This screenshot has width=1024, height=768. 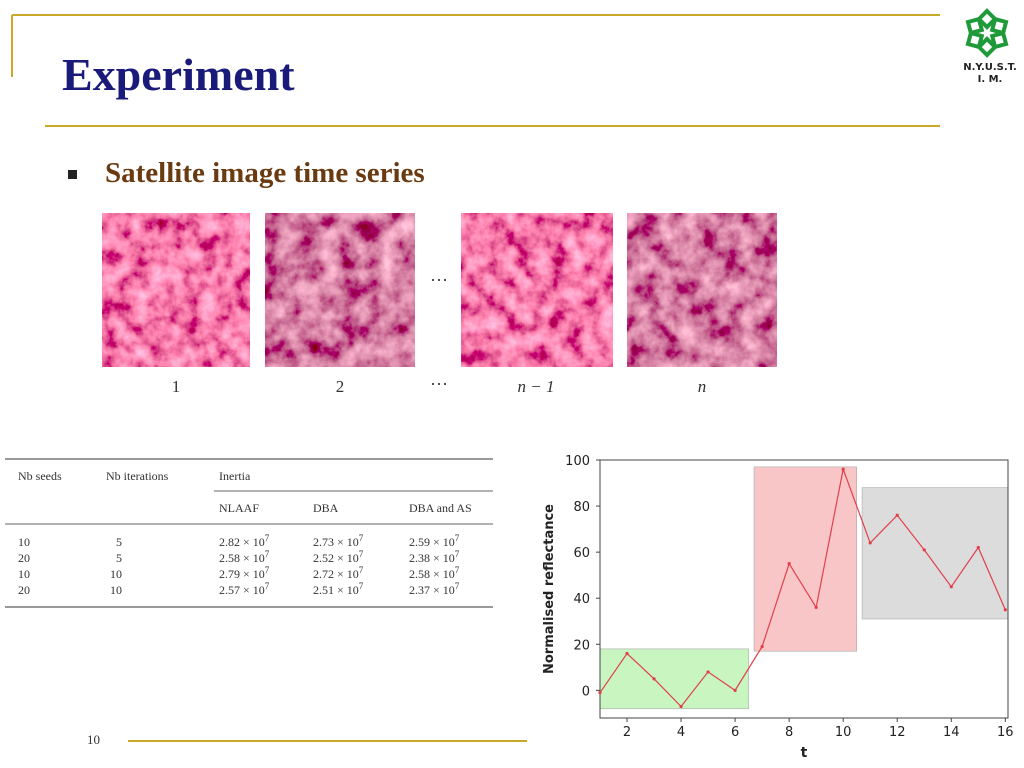 I want to click on page-number: 10, so click(x=93, y=739).